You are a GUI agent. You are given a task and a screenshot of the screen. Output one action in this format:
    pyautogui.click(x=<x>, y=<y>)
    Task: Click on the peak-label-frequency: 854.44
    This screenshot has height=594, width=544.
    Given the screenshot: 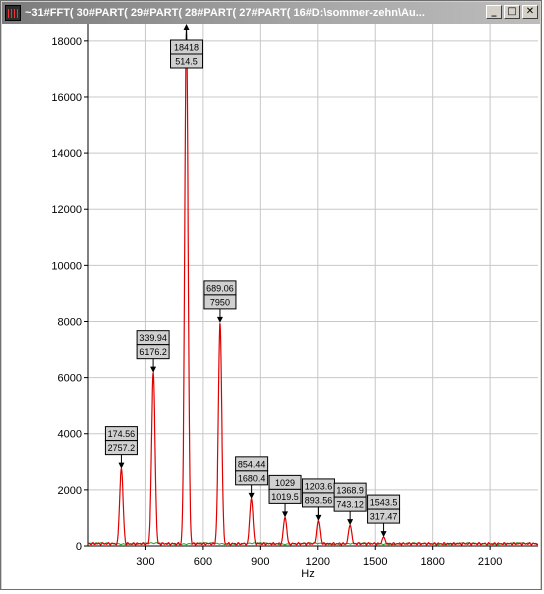 What is the action you would take?
    pyautogui.click(x=252, y=464)
    